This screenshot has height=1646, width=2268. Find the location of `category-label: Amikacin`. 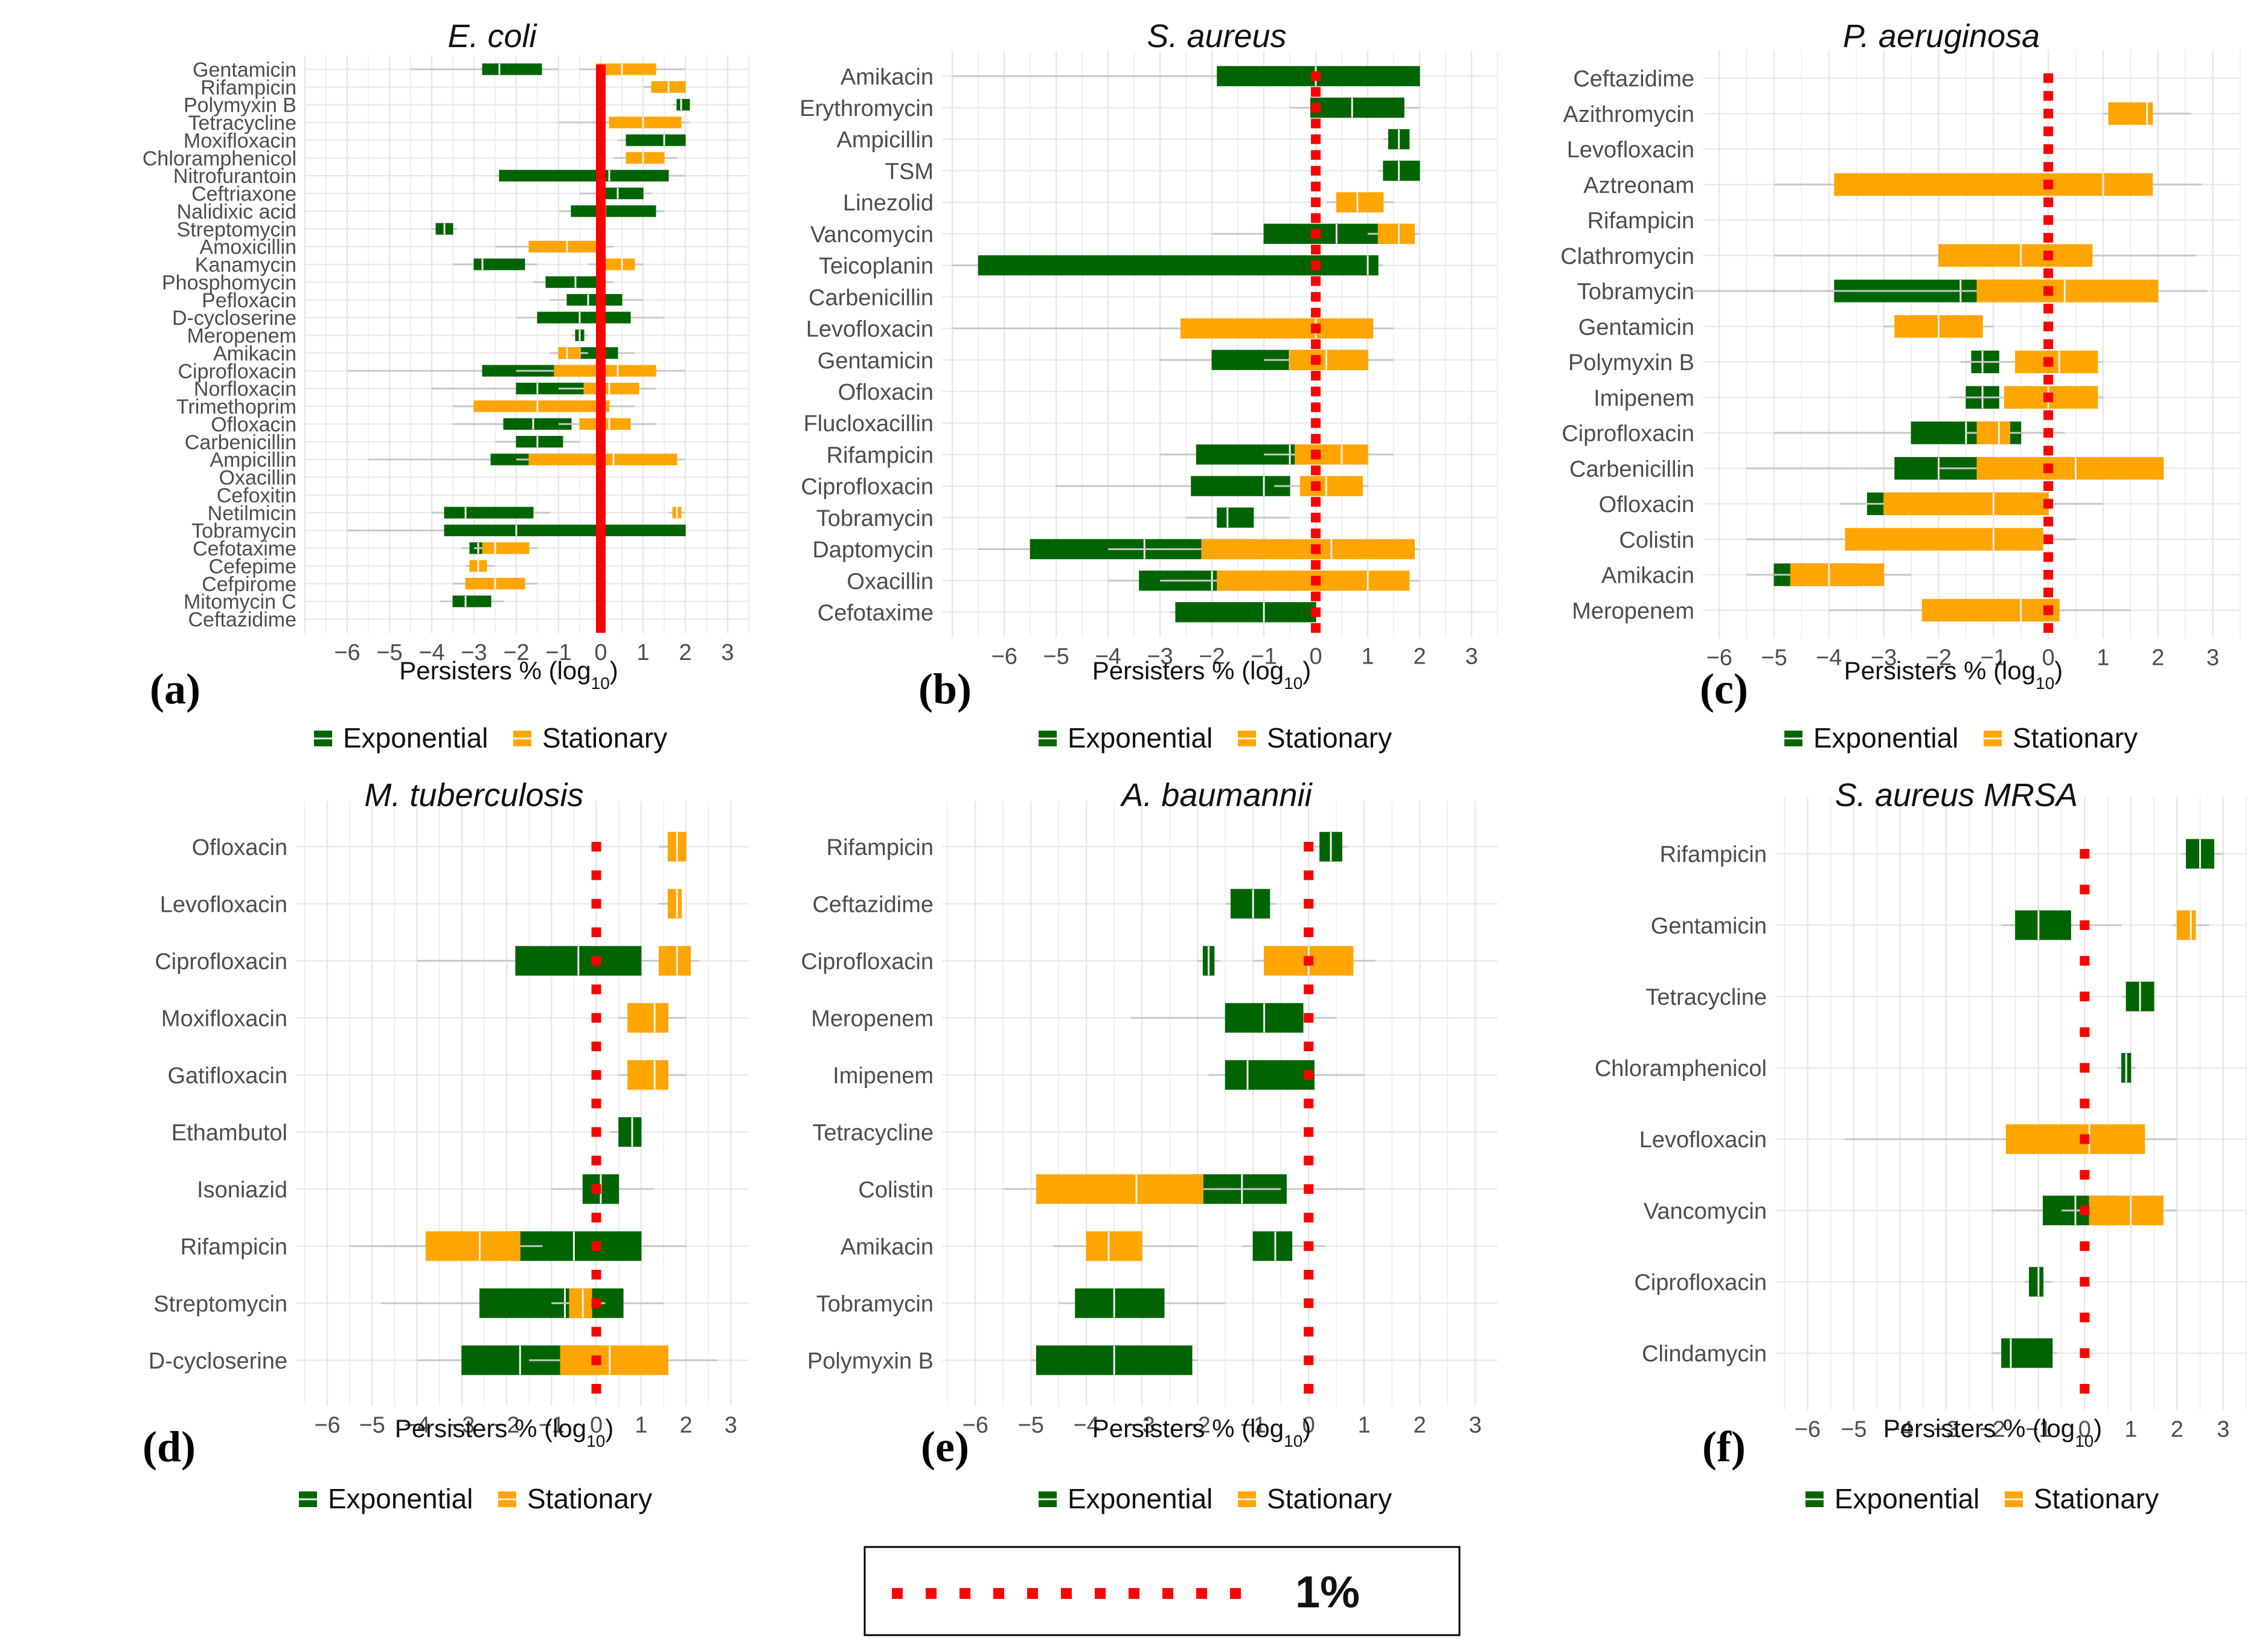

category-label: Amikacin is located at coordinates (887, 1247).